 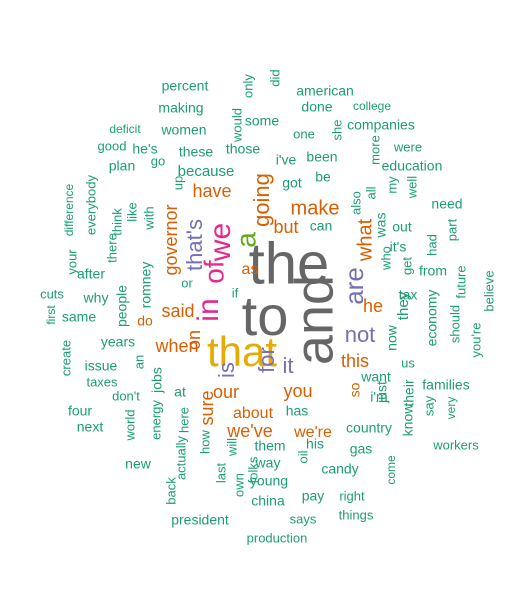 What do you see at coordinates (406, 266) in the screenshot?
I see `word-get: get` at bounding box center [406, 266].